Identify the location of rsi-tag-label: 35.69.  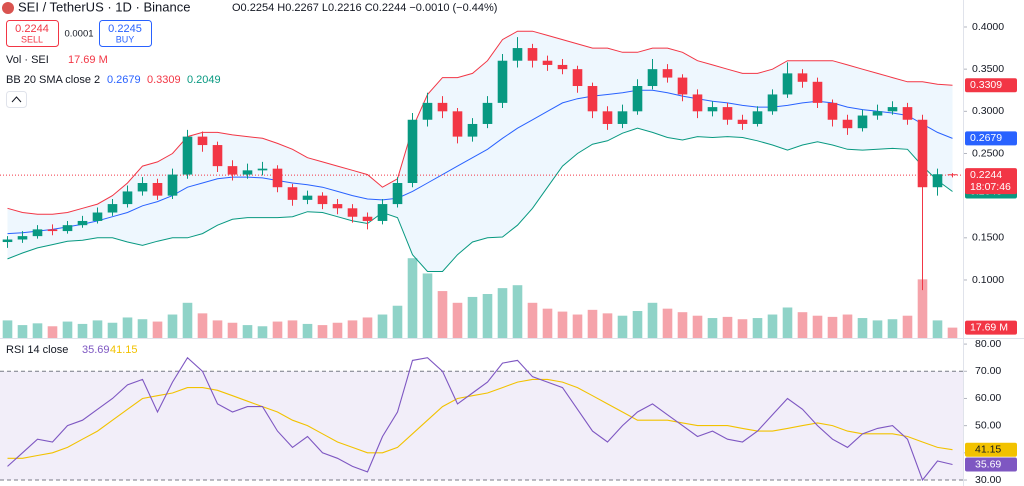
(988, 464).